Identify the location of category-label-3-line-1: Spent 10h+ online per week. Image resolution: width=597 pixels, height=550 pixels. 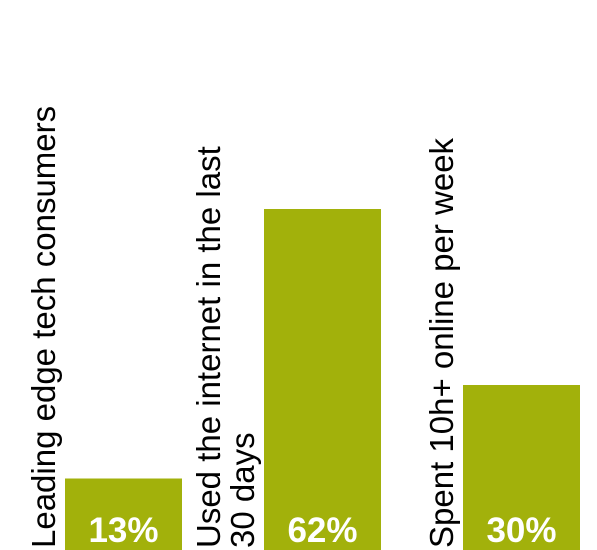
(441, 342).